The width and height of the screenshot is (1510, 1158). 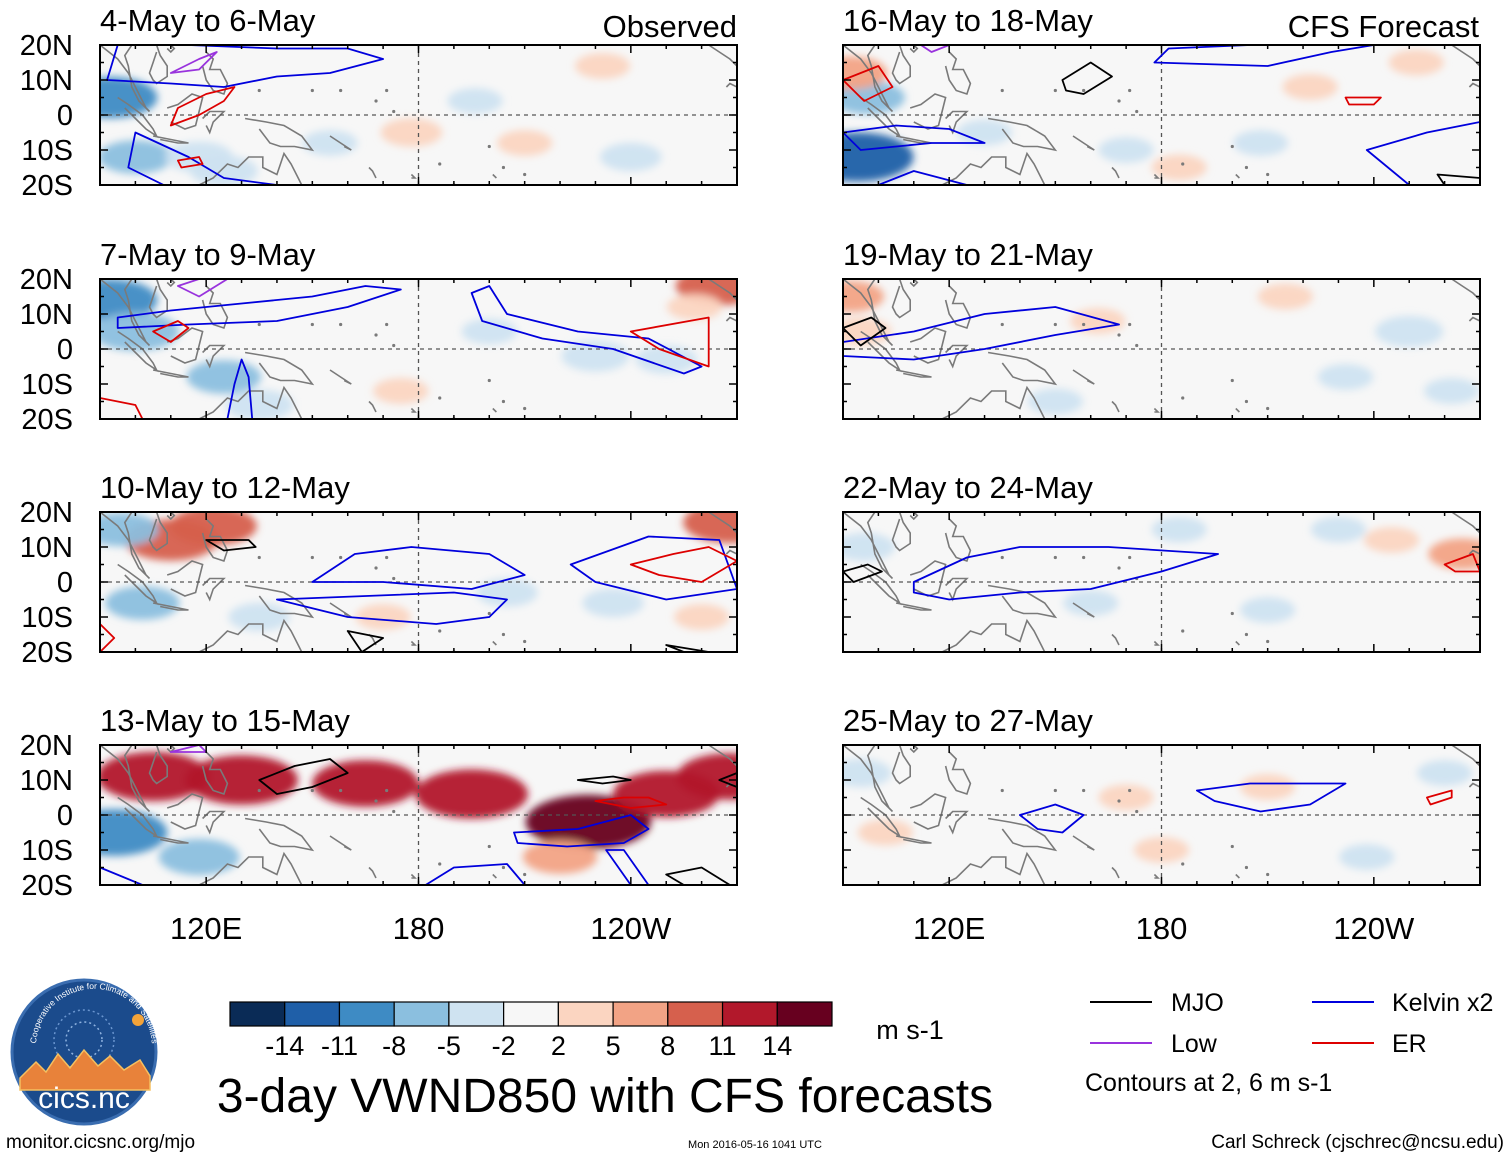 What do you see at coordinates (47, 653) in the screenshot?
I see `lat-label: 20S` at bounding box center [47, 653].